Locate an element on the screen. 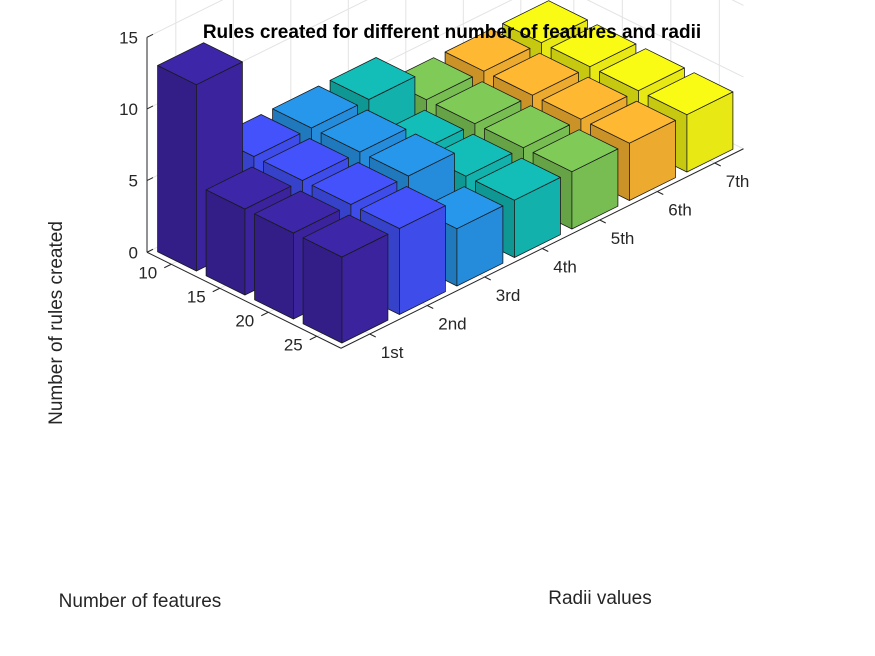 Image resolution: width=875 pixels, height=656 pixels. features-tick-label: 25 is located at coordinates (293, 344).